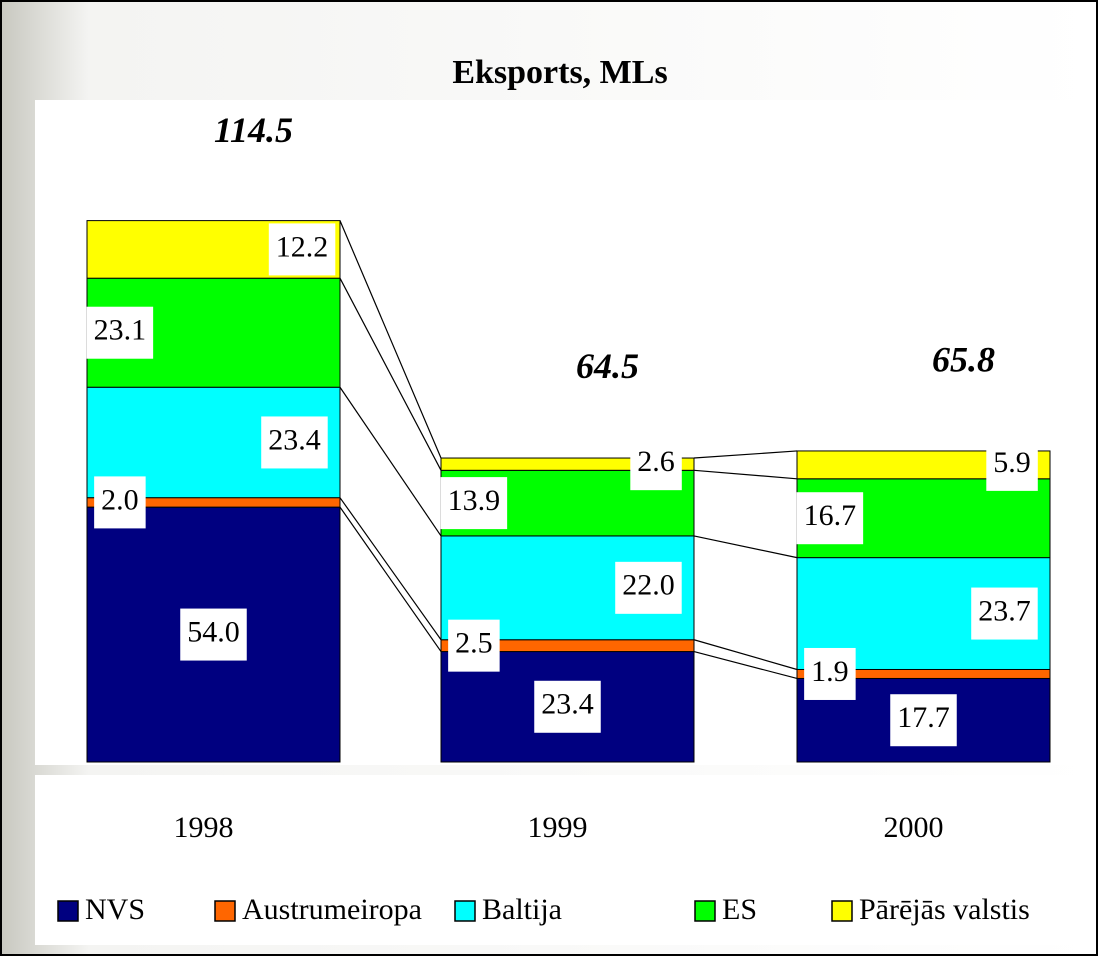  I want to click on total-label: 64.5, so click(607, 366).